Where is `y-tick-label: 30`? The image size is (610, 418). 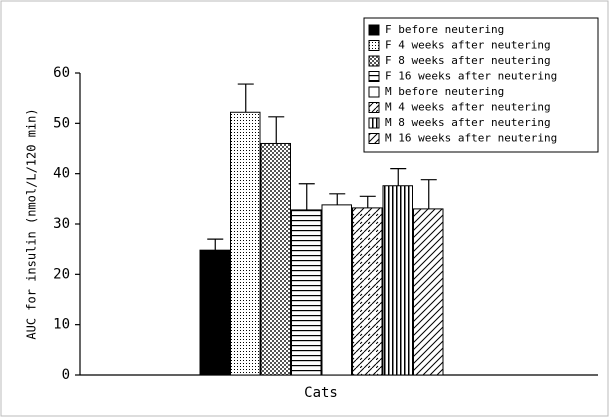
y-tick-label: 30 is located at coordinates (61, 224).